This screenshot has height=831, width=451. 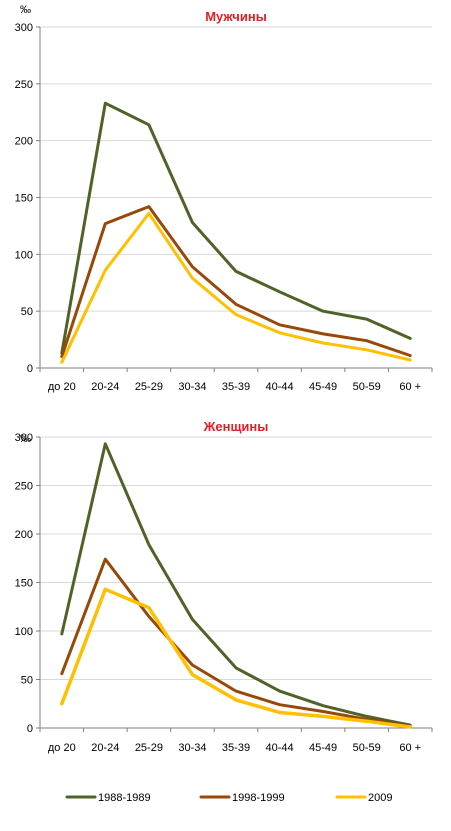 What do you see at coordinates (105, 387) in the screenshot?
I see `men-x-tick-label: 20-24` at bounding box center [105, 387].